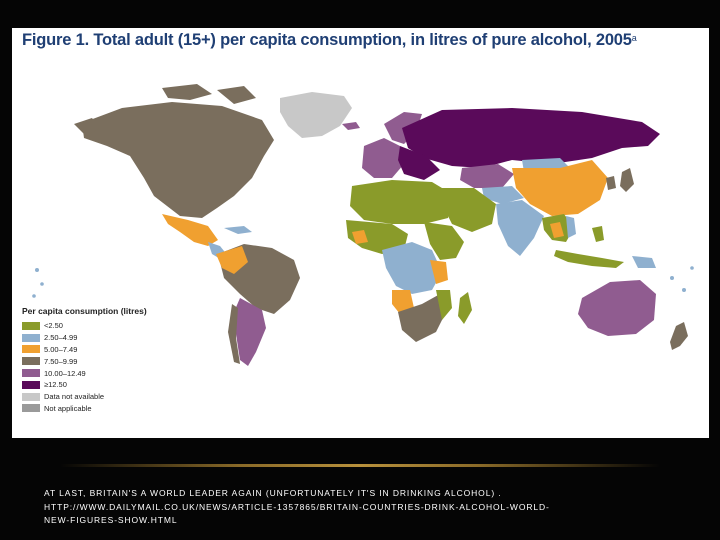 The width and height of the screenshot is (720, 540). Describe the element at coordinates (84, 350) in the screenshot. I see `legend-item: 5.00–7.49` at that location.